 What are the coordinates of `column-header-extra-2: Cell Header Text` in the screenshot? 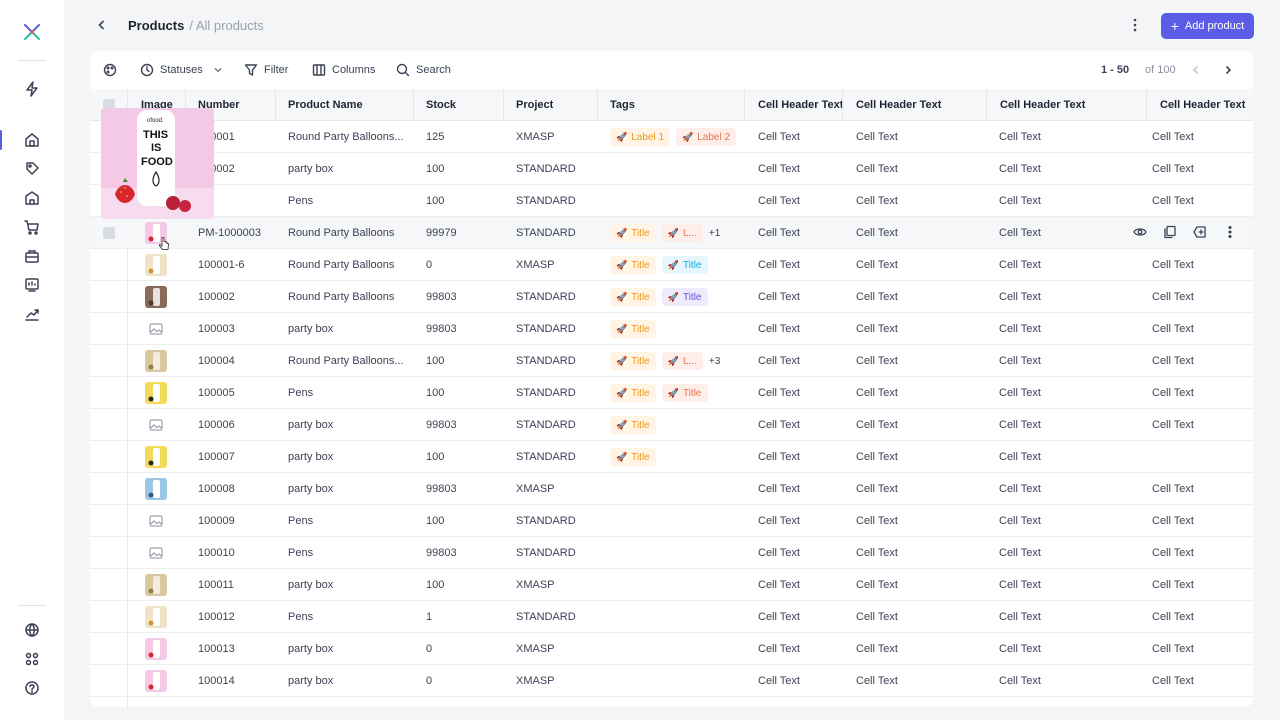 It's located at (899, 105).